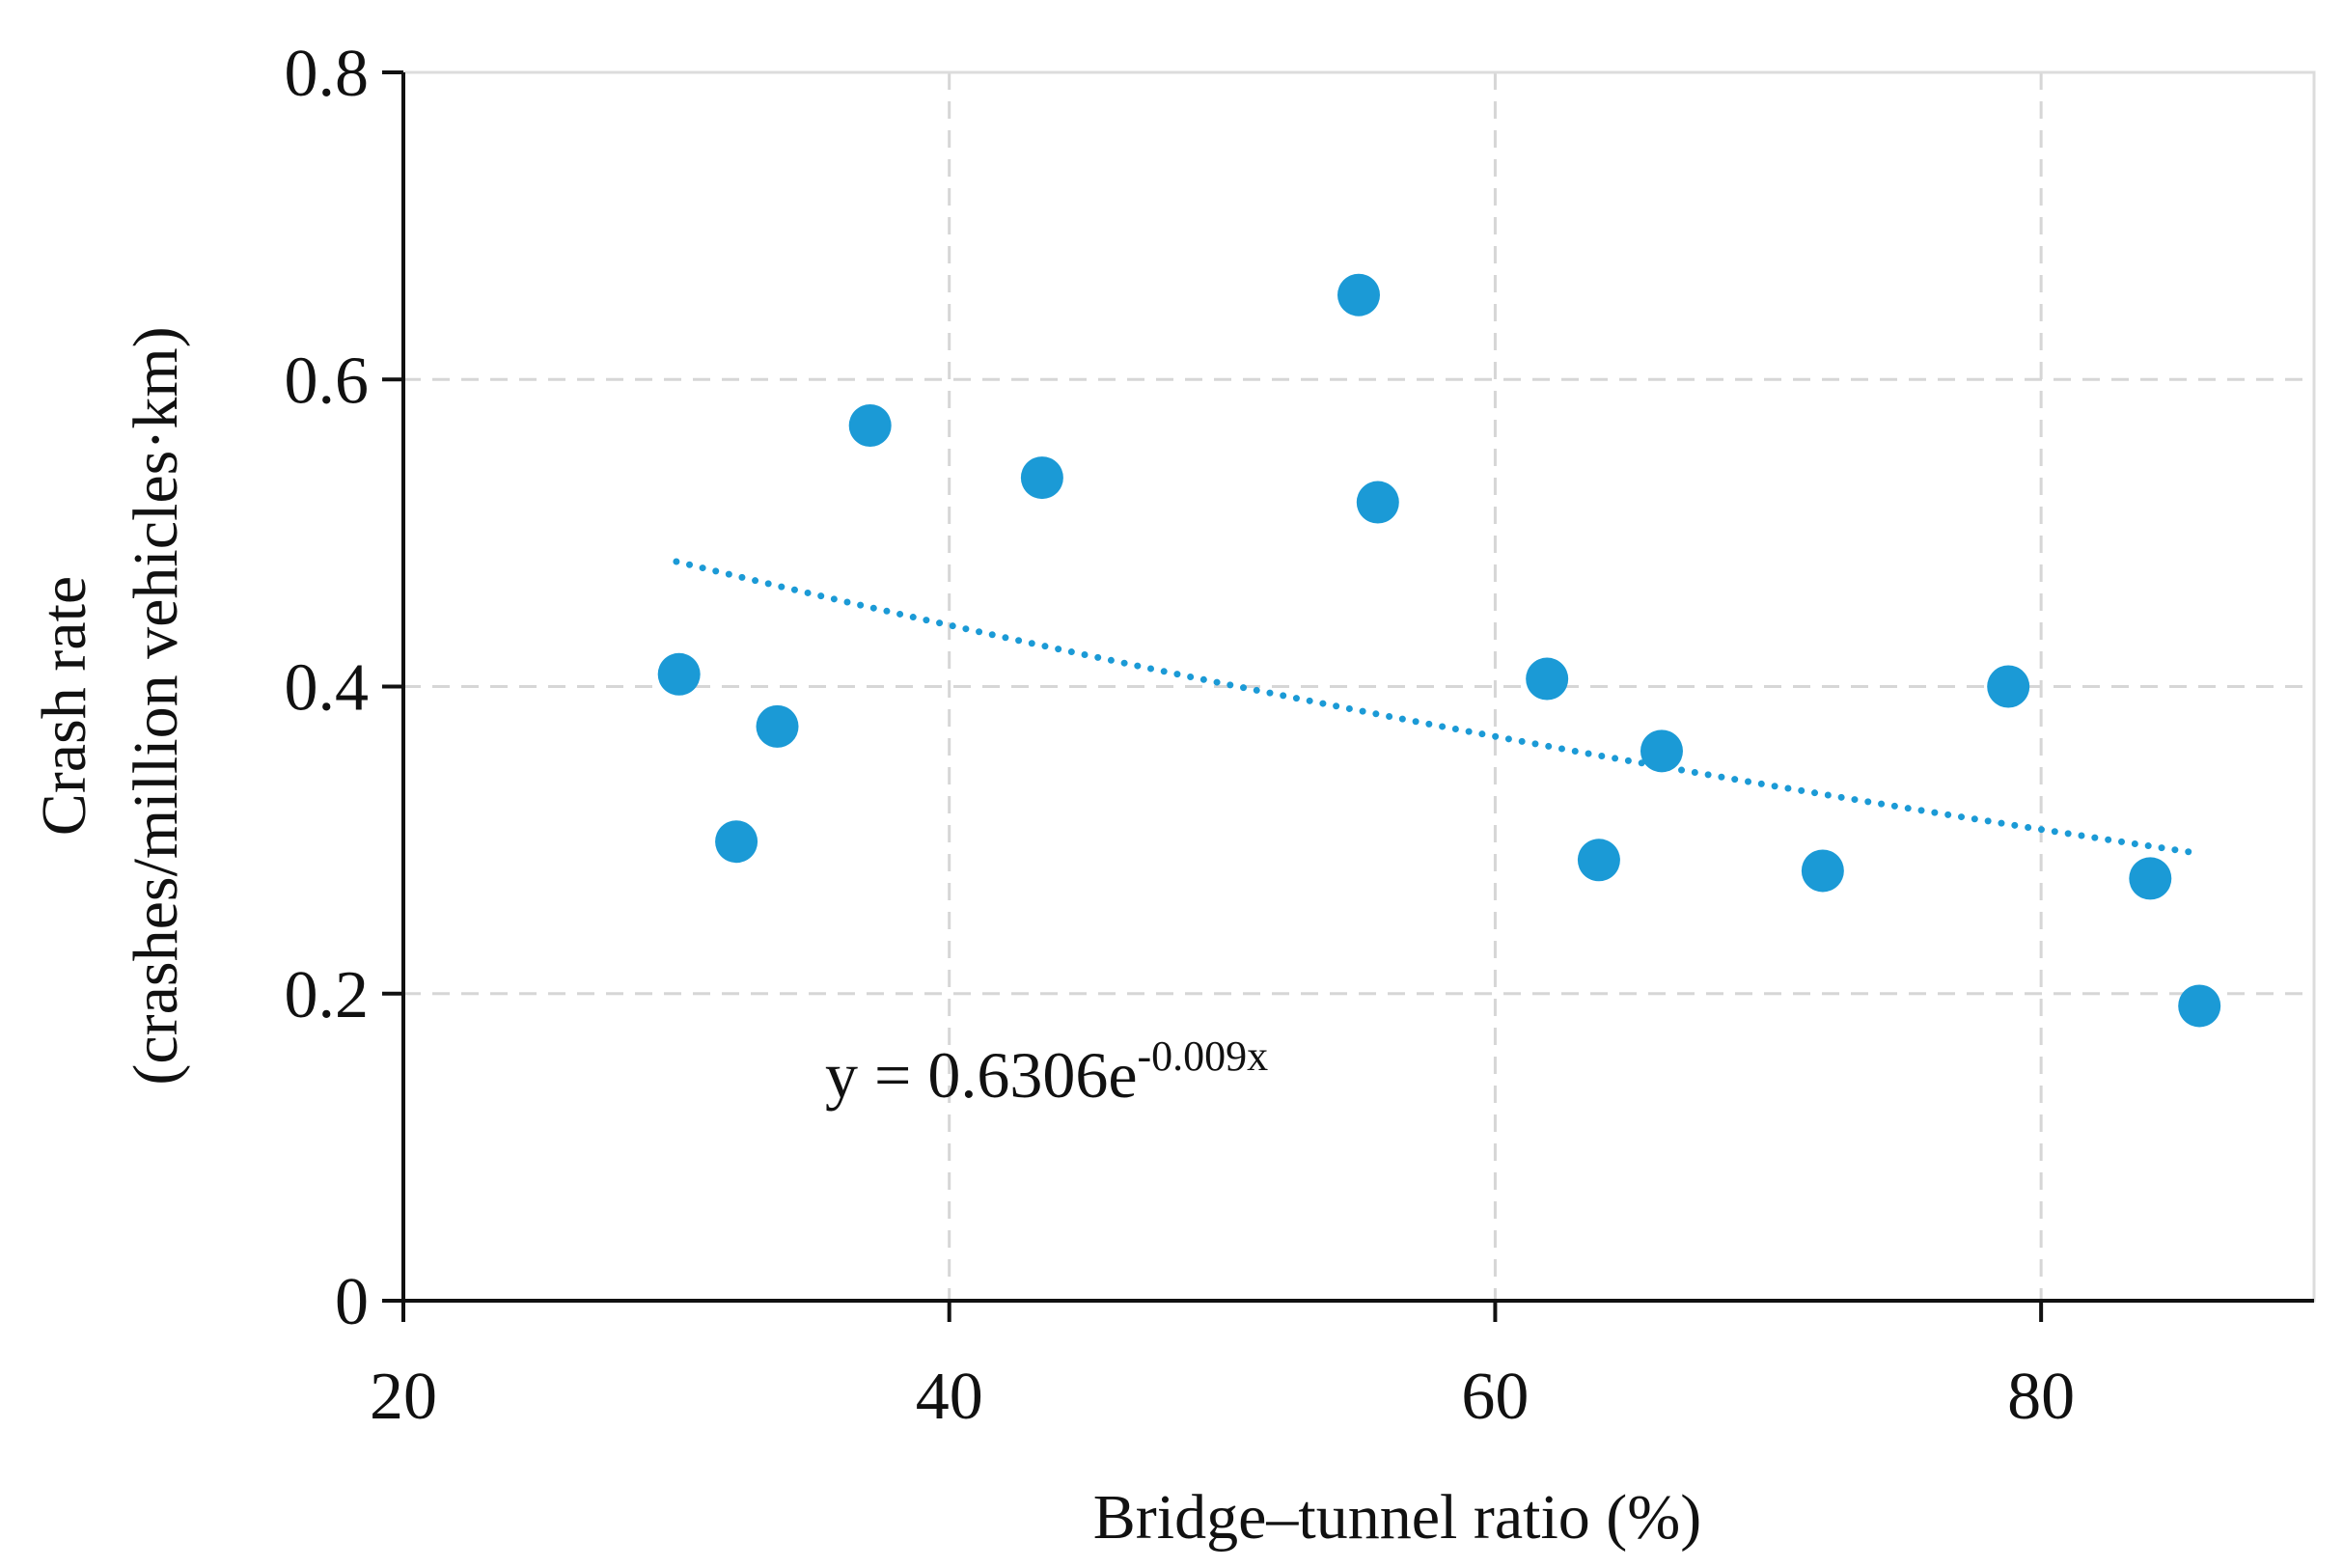 Image resolution: width=2343 pixels, height=1568 pixels. Describe the element at coordinates (2041, 1397) in the screenshot. I see `x-tick-label: 80` at that location.